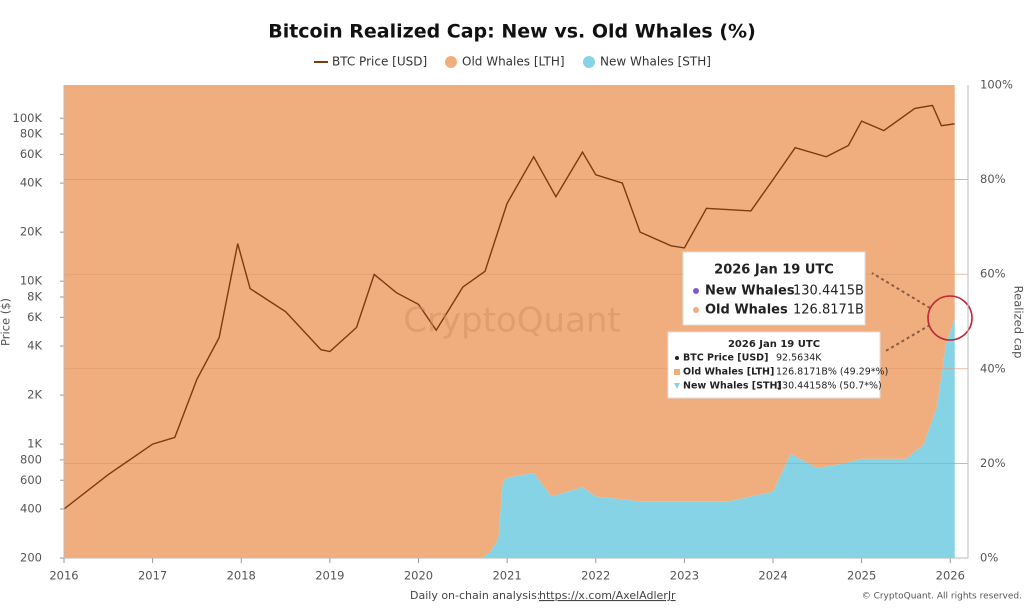  What do you see at coordinates (942, 597) in the screenshot?
I see `copyright: © CryptoQuant. All rights reserved.` at bounding box center [942, 597].